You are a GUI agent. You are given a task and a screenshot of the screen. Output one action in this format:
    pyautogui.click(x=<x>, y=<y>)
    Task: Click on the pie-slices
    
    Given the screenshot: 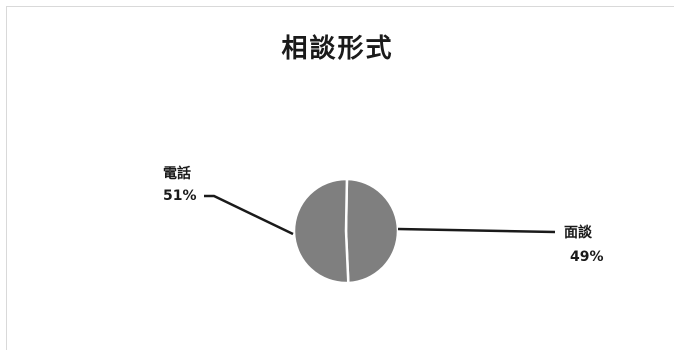 What is the action you would take?
    pyautogui.click(x=346, y=231)
    